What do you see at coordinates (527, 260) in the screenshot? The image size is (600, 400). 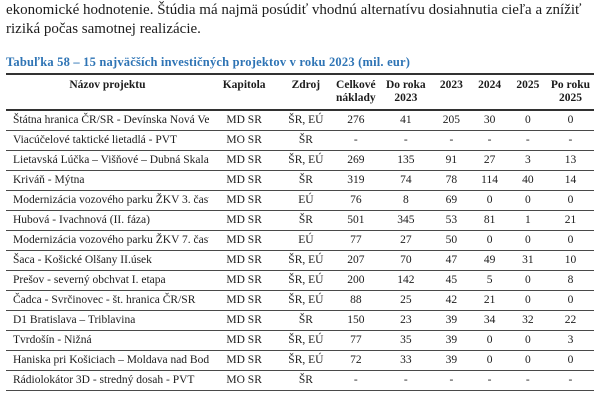 I see `value-cell: 31` at bounding box center [527, 260].